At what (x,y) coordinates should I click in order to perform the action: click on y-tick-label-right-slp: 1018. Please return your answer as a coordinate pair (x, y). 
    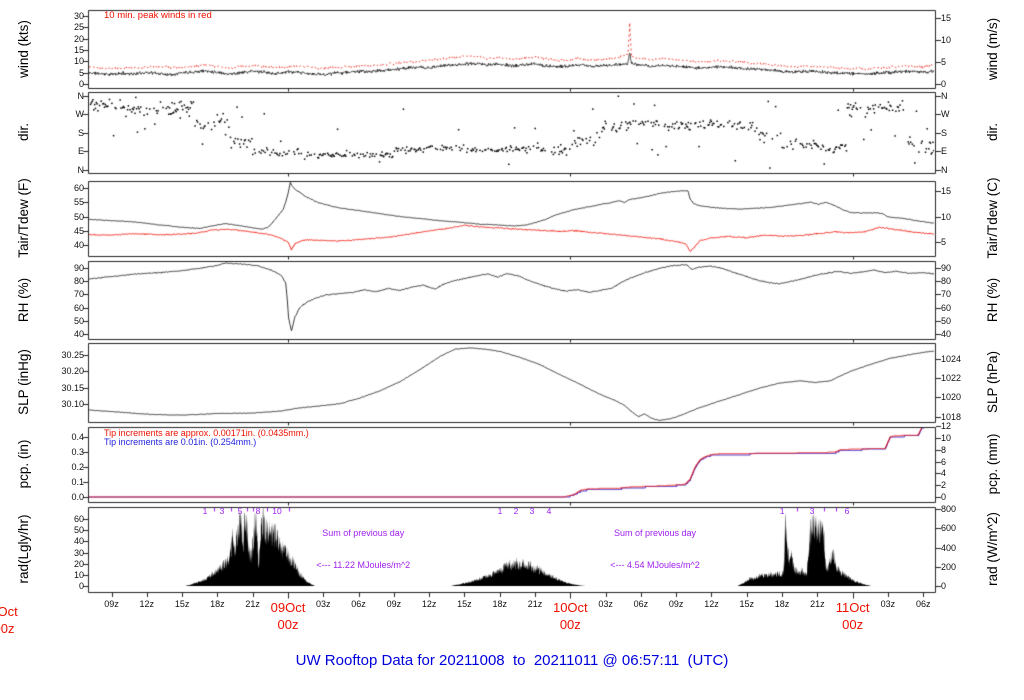
    Looking at the image, I should click on (951, 416).